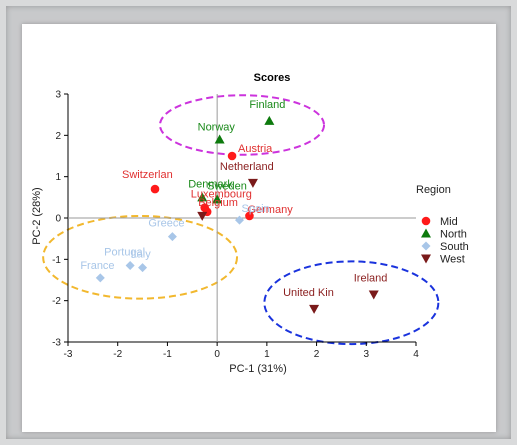 This screenshot has width=517, height=445. Describe the element at coordinates (416, 354) in the screenshot. I see `x-tick-label: 4` at that location.